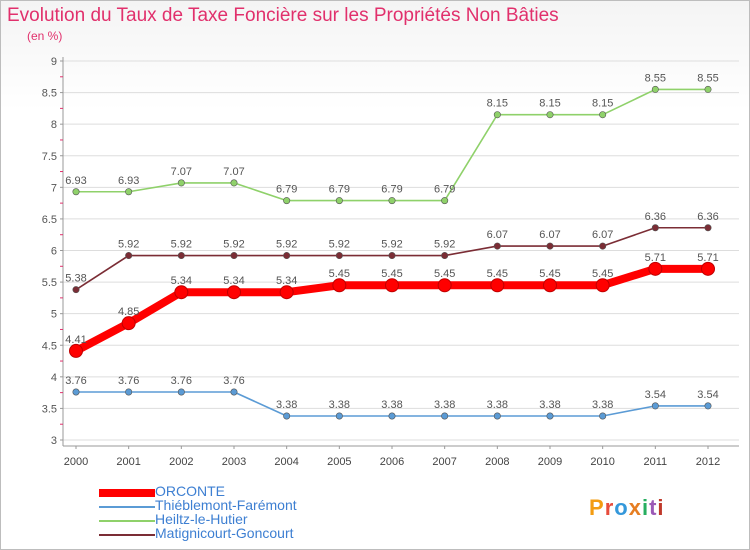 The width and height of the screenshot is (750, 550). I want to click on data-label: 4.85, so click(128, 312).